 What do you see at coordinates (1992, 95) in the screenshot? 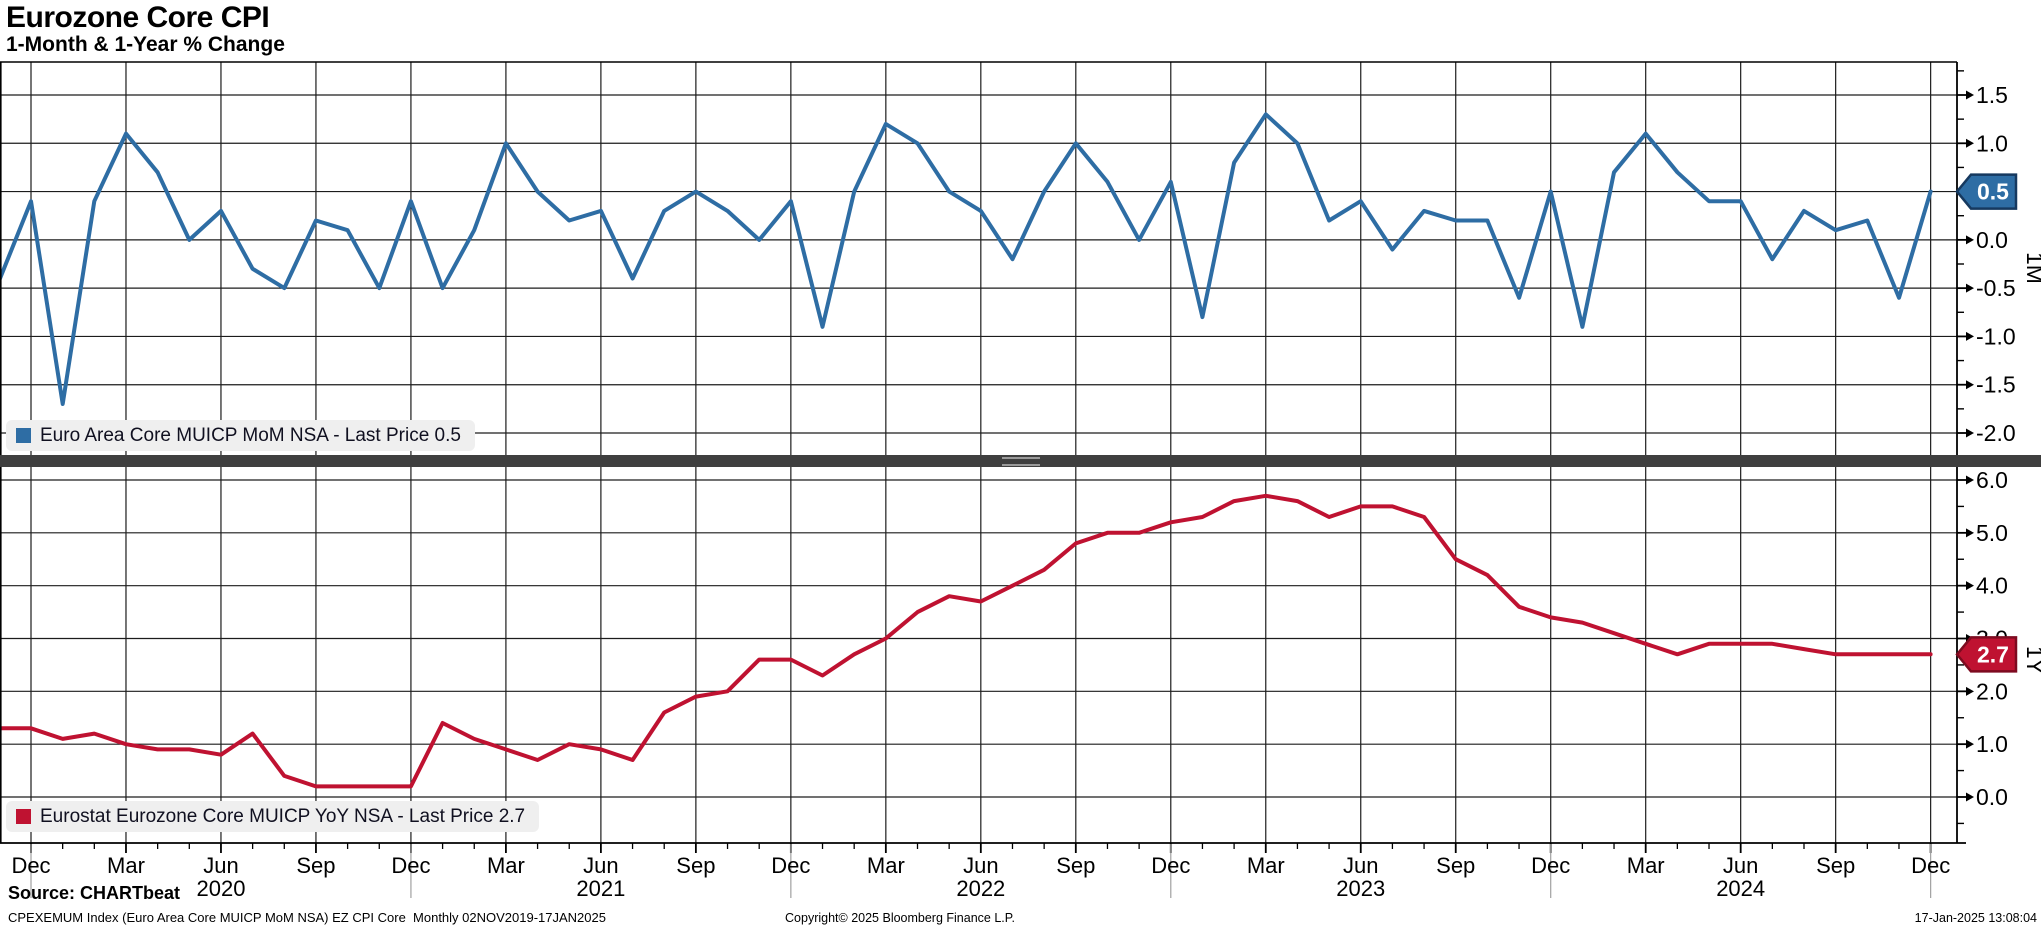
I see `ytick-label: 1.5` at bounding box center [1992, 95].